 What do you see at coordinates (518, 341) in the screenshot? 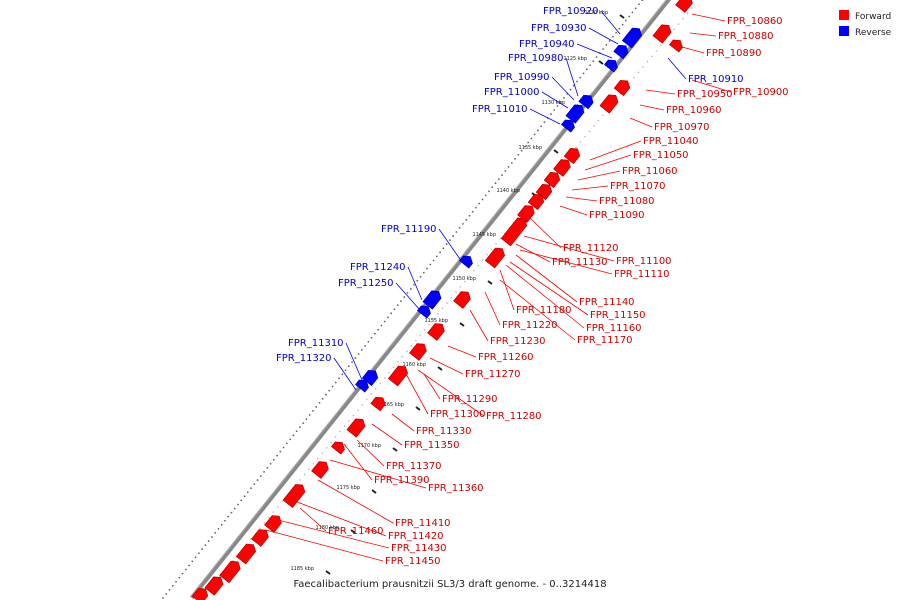
I see `gene-label-forward: FPR_11230` at bounding box center [518, 341].